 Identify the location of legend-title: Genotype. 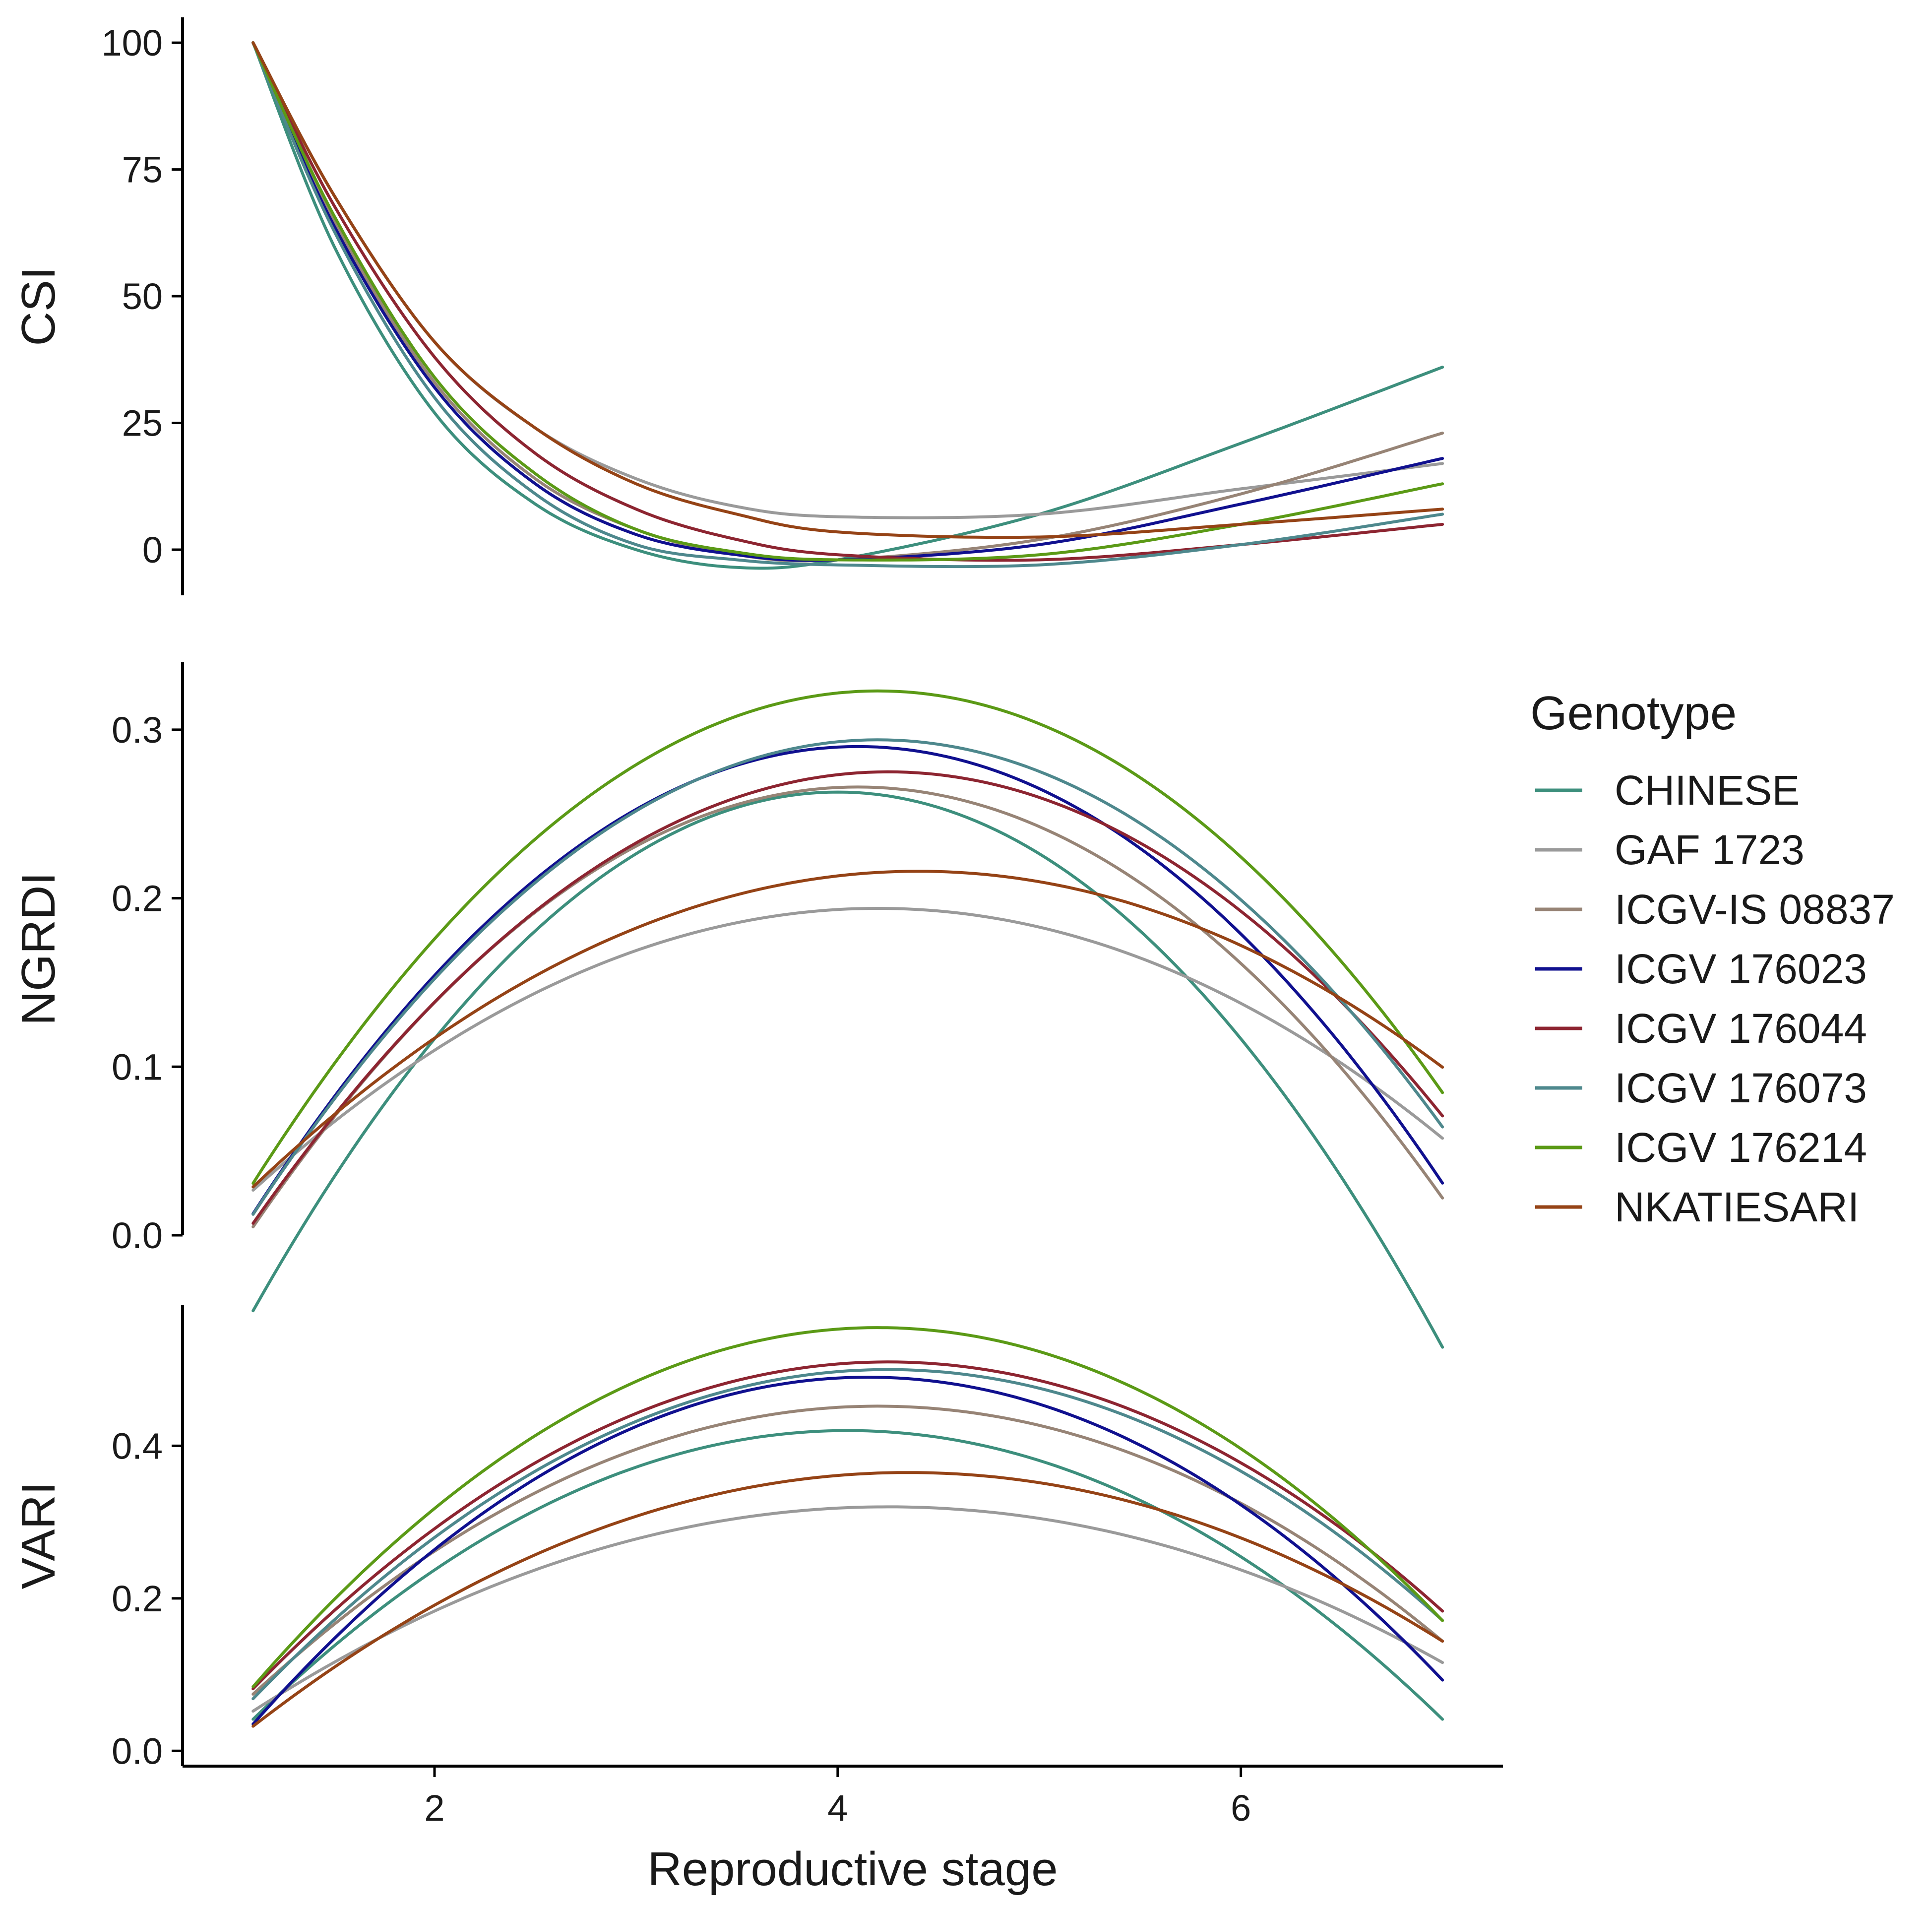
(1633, 713).